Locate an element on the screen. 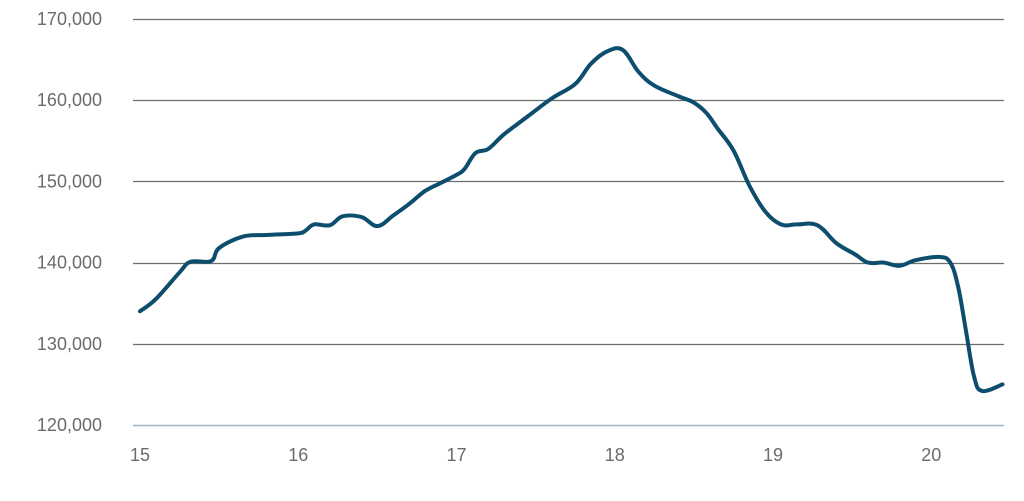  y-tick-label: 160,000 is located at coordinates (69, 100).